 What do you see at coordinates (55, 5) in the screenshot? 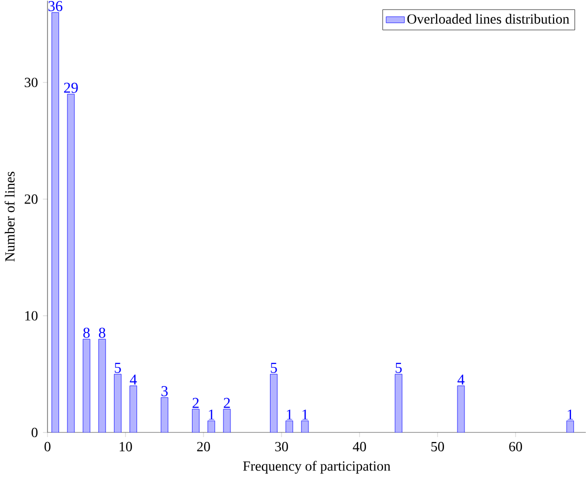
I see `data-label: 36` at bounding box center [55, 5].